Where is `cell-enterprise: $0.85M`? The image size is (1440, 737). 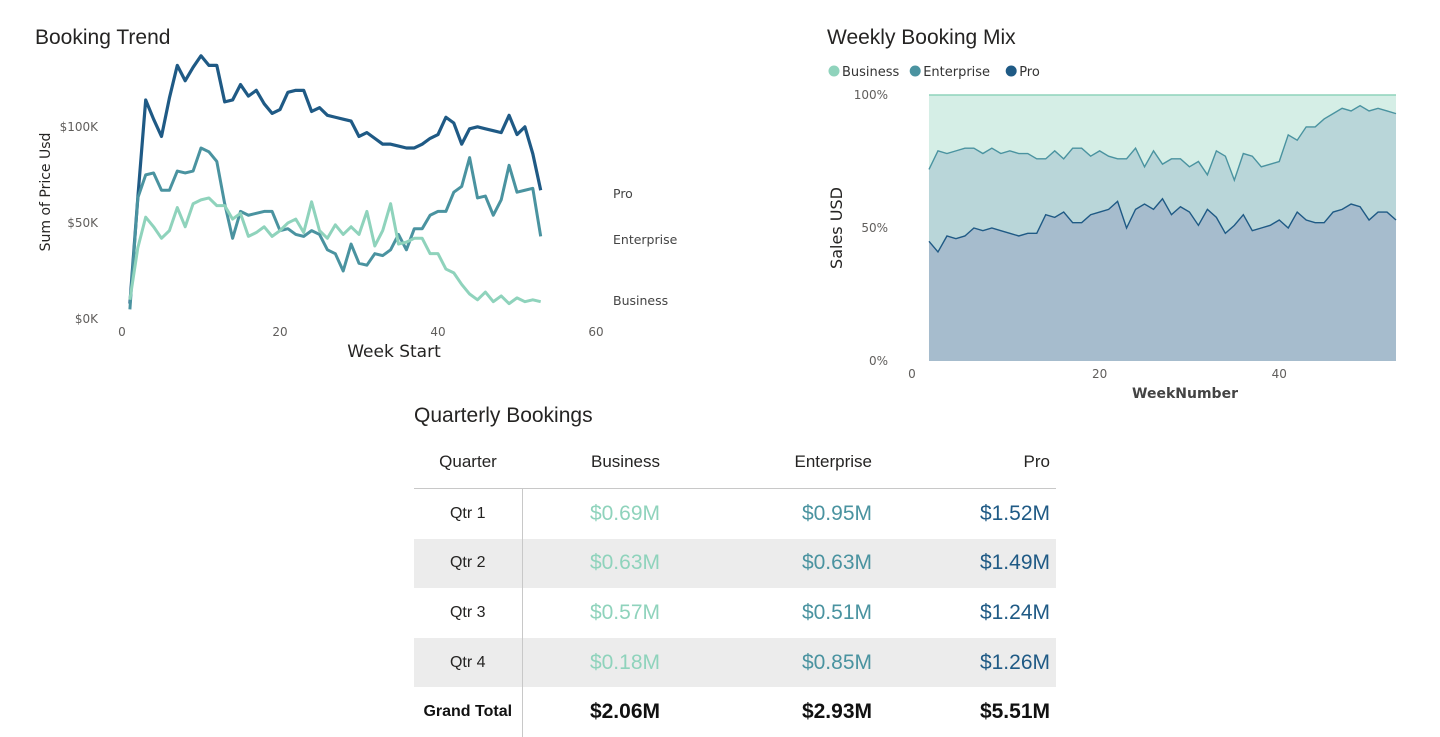 cell-enterprise: $0.85M is located at coordinates (789, 662).